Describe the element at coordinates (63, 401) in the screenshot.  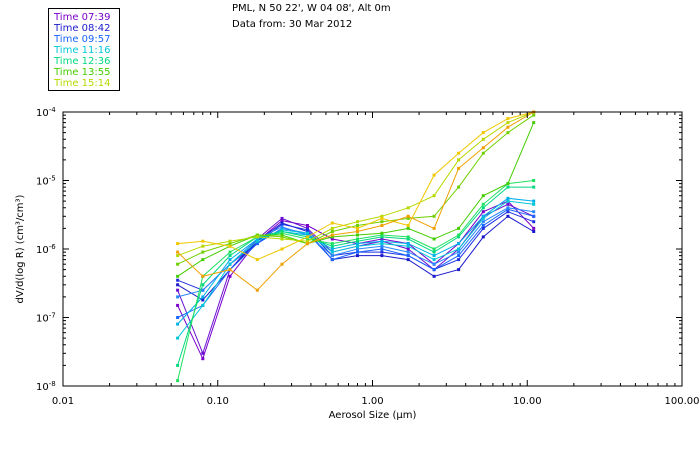
I see `x-tick-label: 0.01` at that location.